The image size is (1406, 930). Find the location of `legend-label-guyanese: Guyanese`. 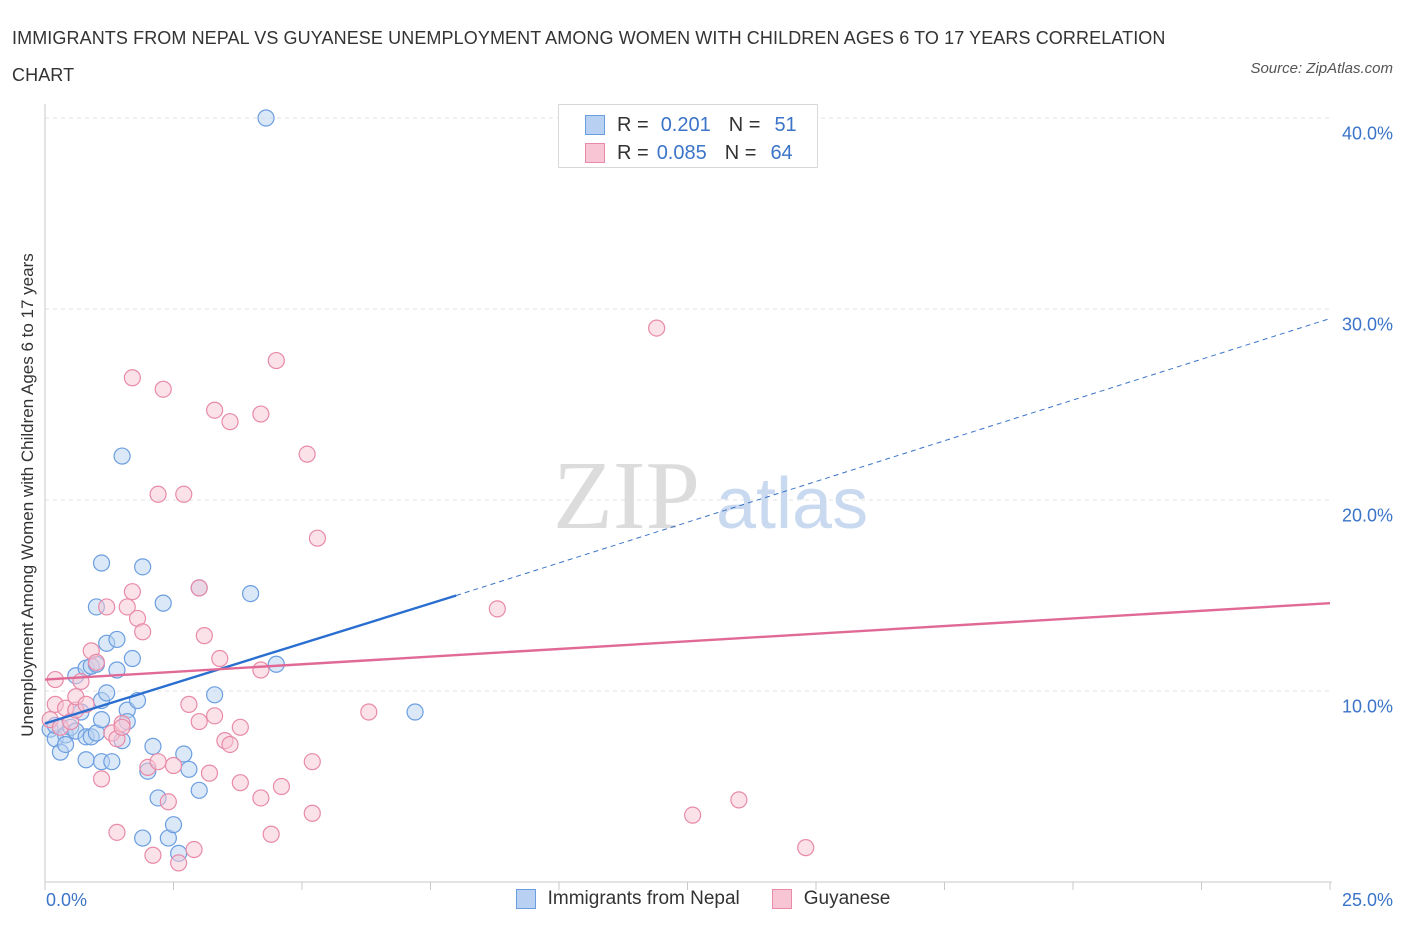

legend-label-guyanese: Guyanese is located at coordinates (847, 898).